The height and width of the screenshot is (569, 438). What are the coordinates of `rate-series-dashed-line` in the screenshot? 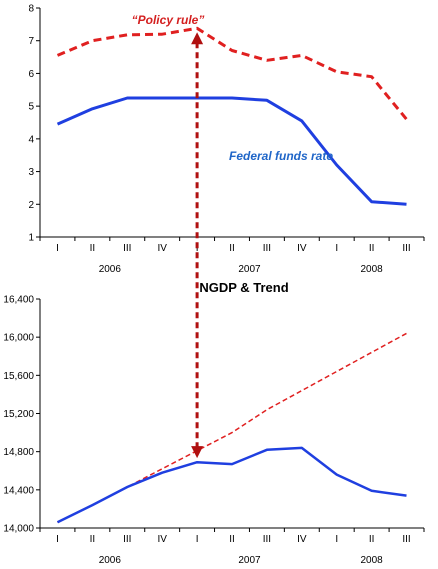 It's located at (232, 73).